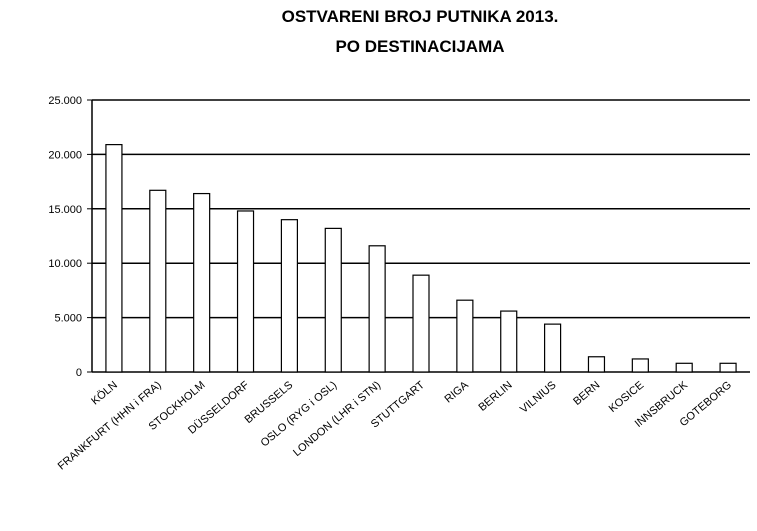  Describe the element at coordinates (79, 373) in the screenshot. I see `y-tick-label: 0` at that location.